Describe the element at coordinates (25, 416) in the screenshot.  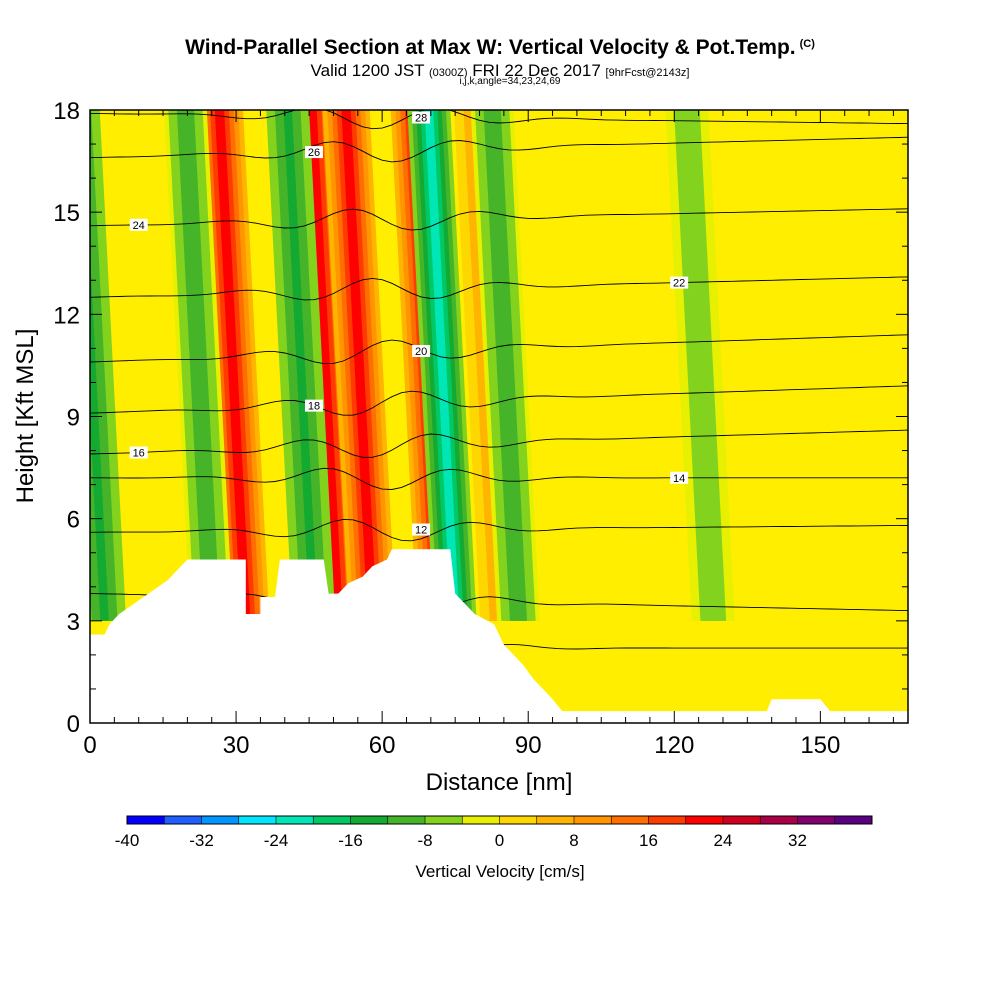
I see `y-axis-label: Height [Kft MSL]` at that location.